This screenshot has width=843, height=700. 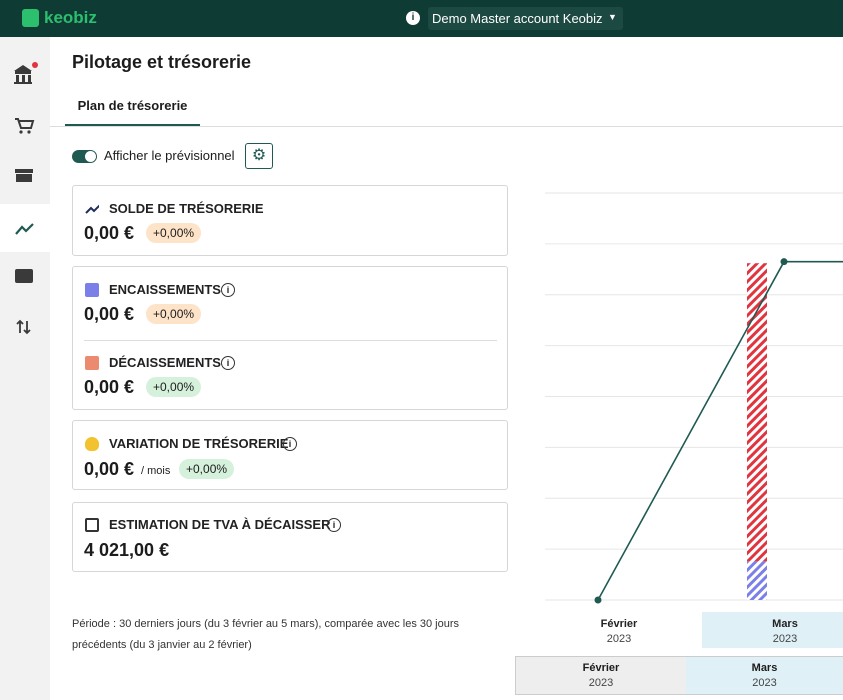 I want to click on settings-button: ⚙, so click(x=259, y=156).